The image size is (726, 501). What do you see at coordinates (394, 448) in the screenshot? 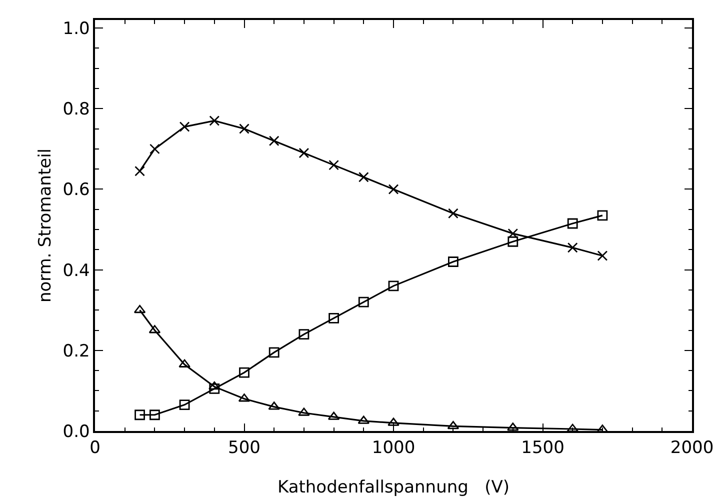
I see `x-tick-label: 1000` at bounding box center [394, 448].